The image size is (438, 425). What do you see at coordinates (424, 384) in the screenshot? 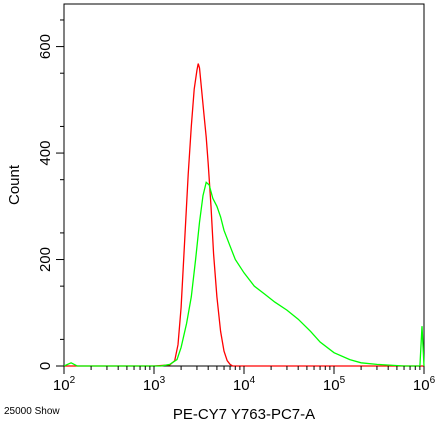
I see `x-tick-label: 10⁶` at bounding box center [424, 384].